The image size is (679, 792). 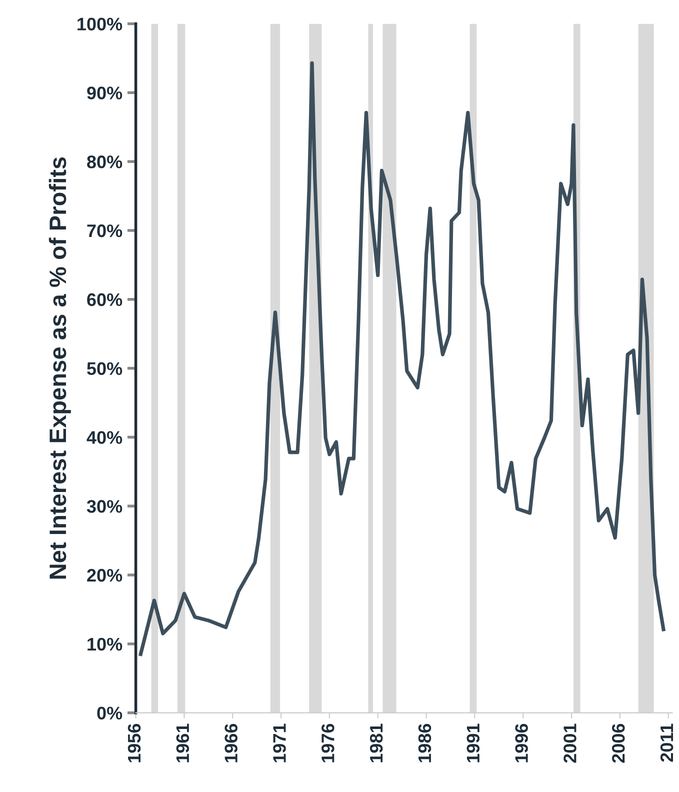 I want to click on x-tick-label: 1956, so click(x=134, y=743).